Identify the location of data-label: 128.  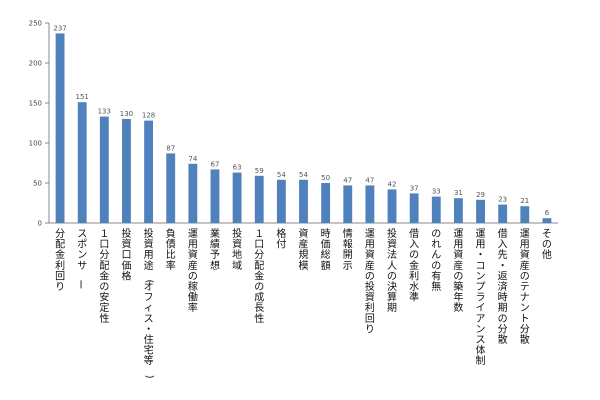
(148, 116).